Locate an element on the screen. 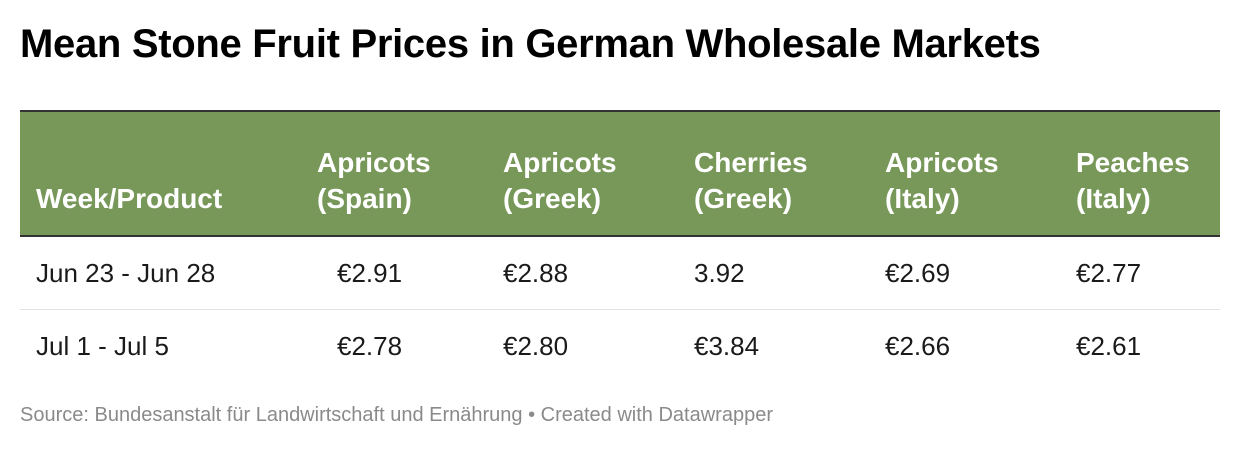  cell-cherries-greek: 3.92 is located at coordinates (789, 273).